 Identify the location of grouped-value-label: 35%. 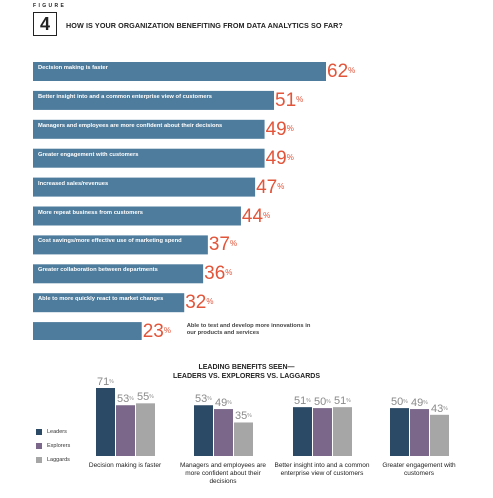
(243, 416).